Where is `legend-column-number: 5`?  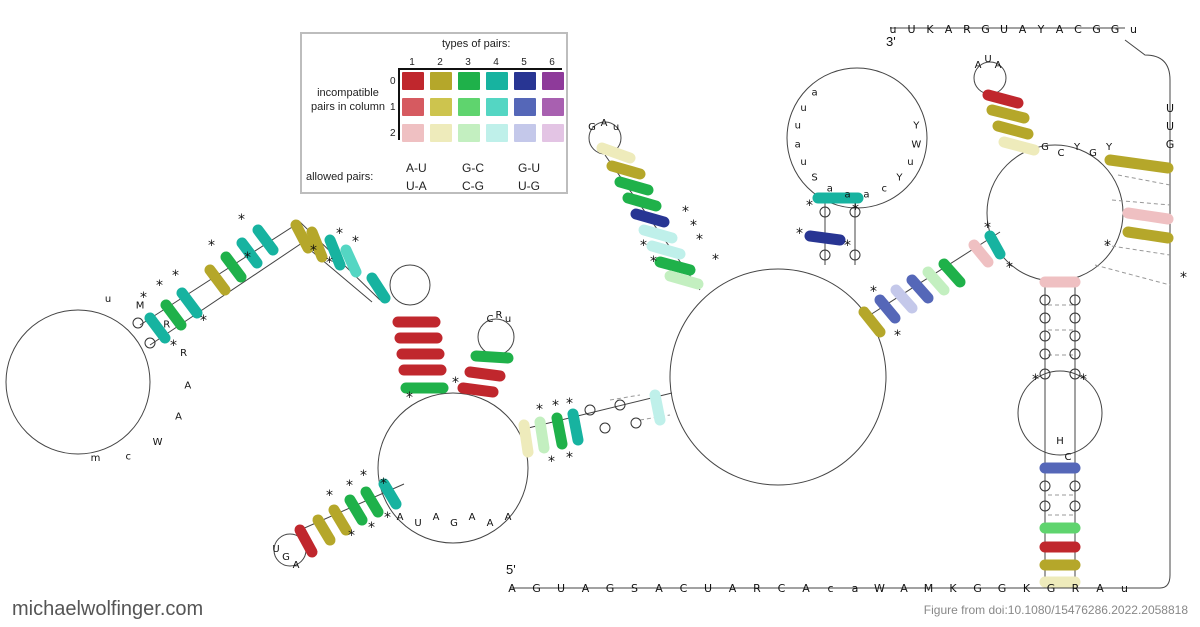
legend-column-number: 5 is located at coordinates (524, 62).